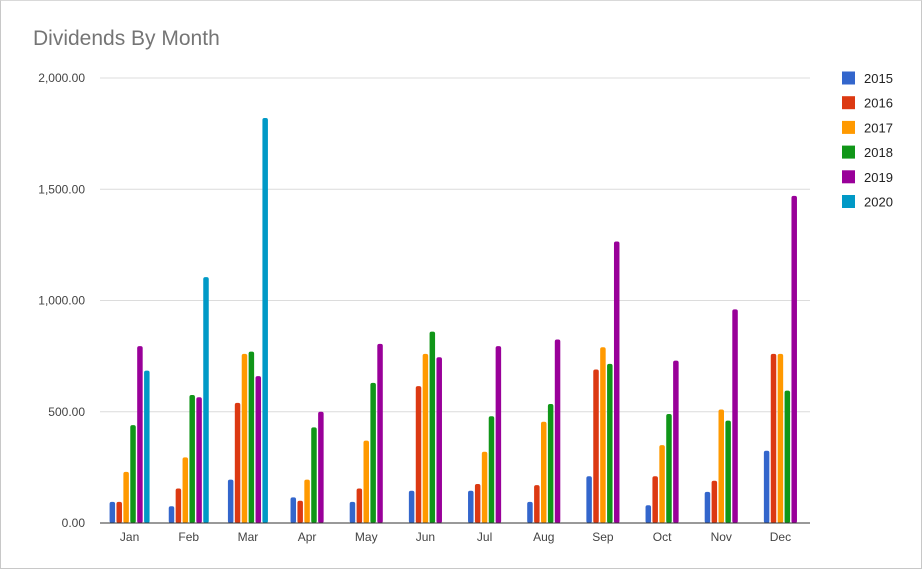 This screenshot has width=924, height=571. I want to click on bar-apr-2016, so click(300, 511).